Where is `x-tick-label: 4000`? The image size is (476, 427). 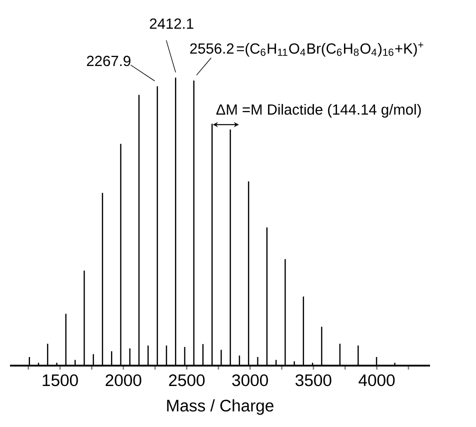 x-tick-label: 4000 is located at coordinates (376, 380).